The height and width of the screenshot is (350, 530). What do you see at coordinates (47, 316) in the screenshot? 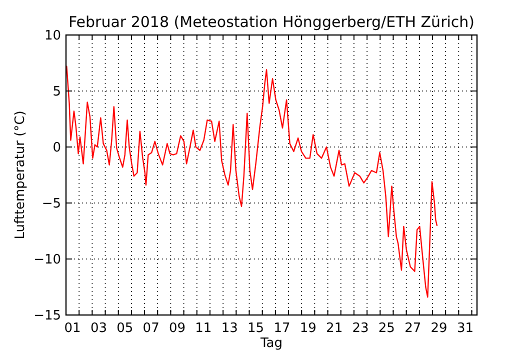
I see `y-tick-label: −15` at bounding box center [47, 316].